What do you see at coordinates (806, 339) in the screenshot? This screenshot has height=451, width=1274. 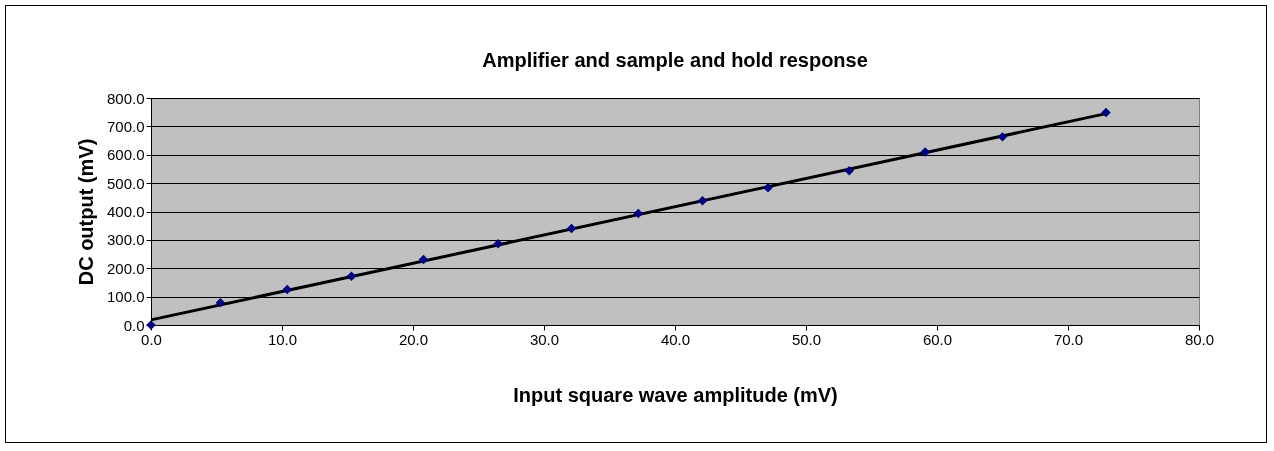 I see `x-tick-label: 50.0` at bounding box center [806, 339].